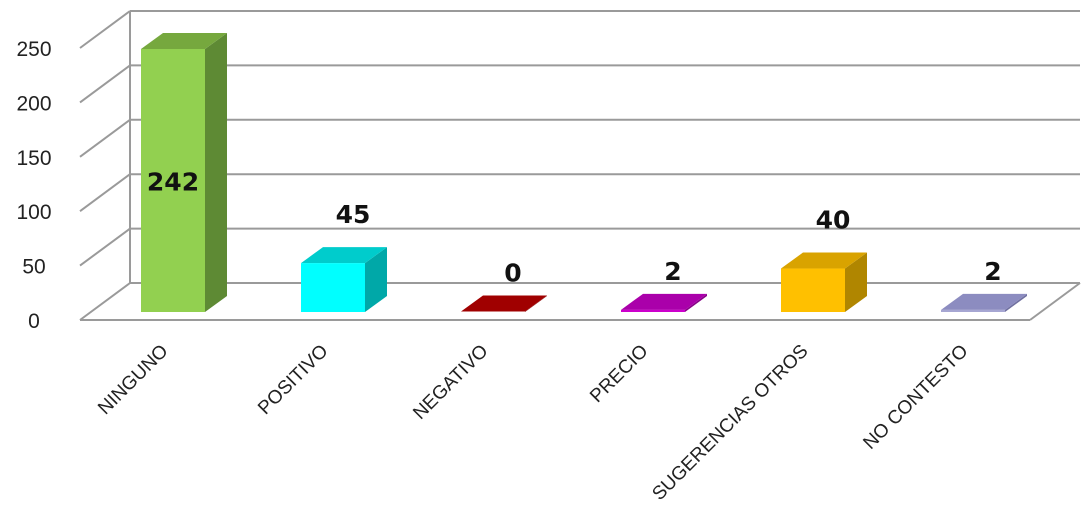 This screenshot has width=1081, height=531. What do you see at coordinates (33, 185) in the screenshot?
I see `y-axis-ticks: 0 50 100 150 200 250` at bounding box center [33, 185].